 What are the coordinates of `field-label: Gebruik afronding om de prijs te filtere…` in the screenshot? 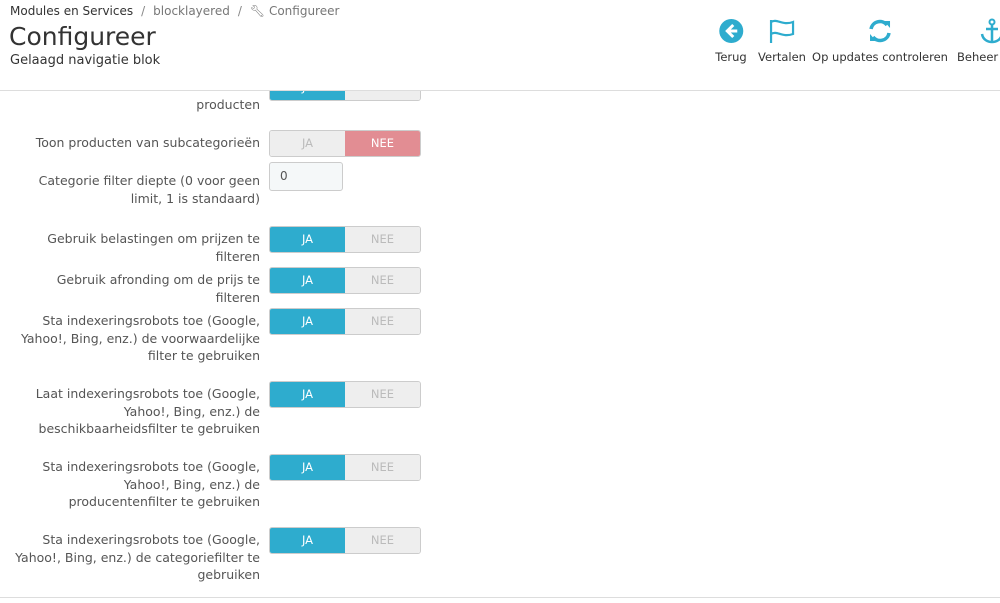 It's located at (158, 288).